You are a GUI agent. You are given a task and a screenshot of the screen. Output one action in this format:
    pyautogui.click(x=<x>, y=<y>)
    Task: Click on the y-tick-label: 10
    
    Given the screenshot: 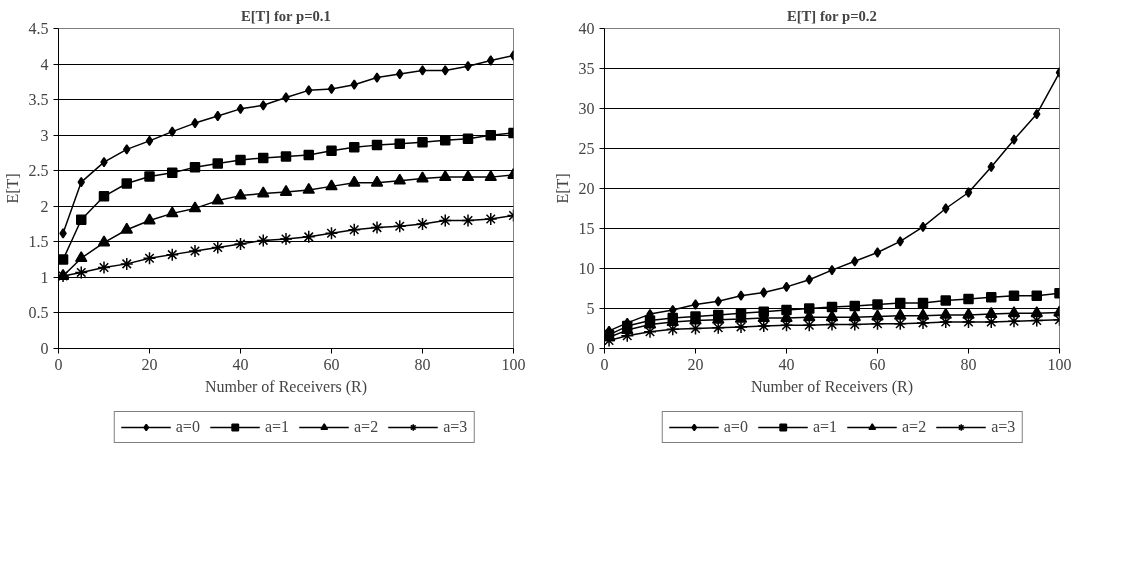 What is the action you would take?
    pyautogui.click(x=586, y=268)
    